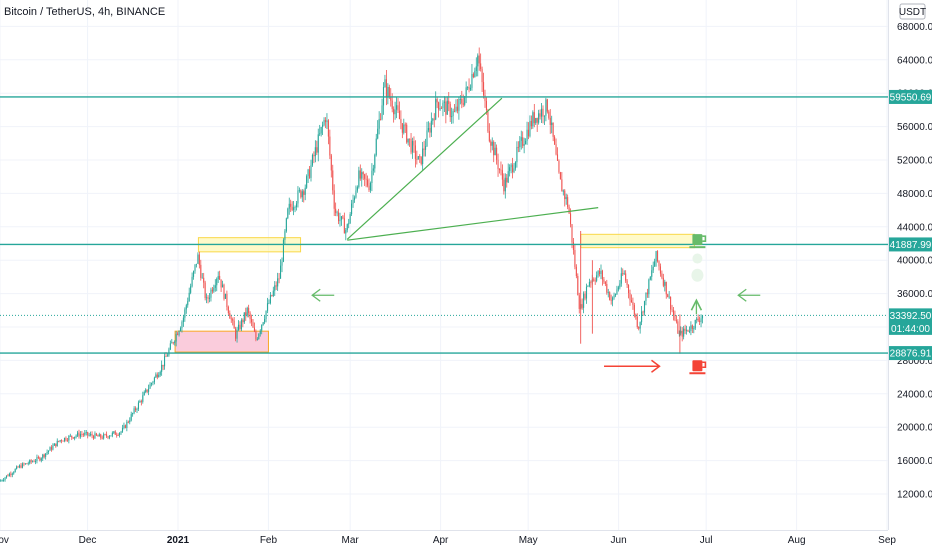 The width and height of the screenshot is (932, 550). I want to click on red-arrow-right, so click(632, 366).